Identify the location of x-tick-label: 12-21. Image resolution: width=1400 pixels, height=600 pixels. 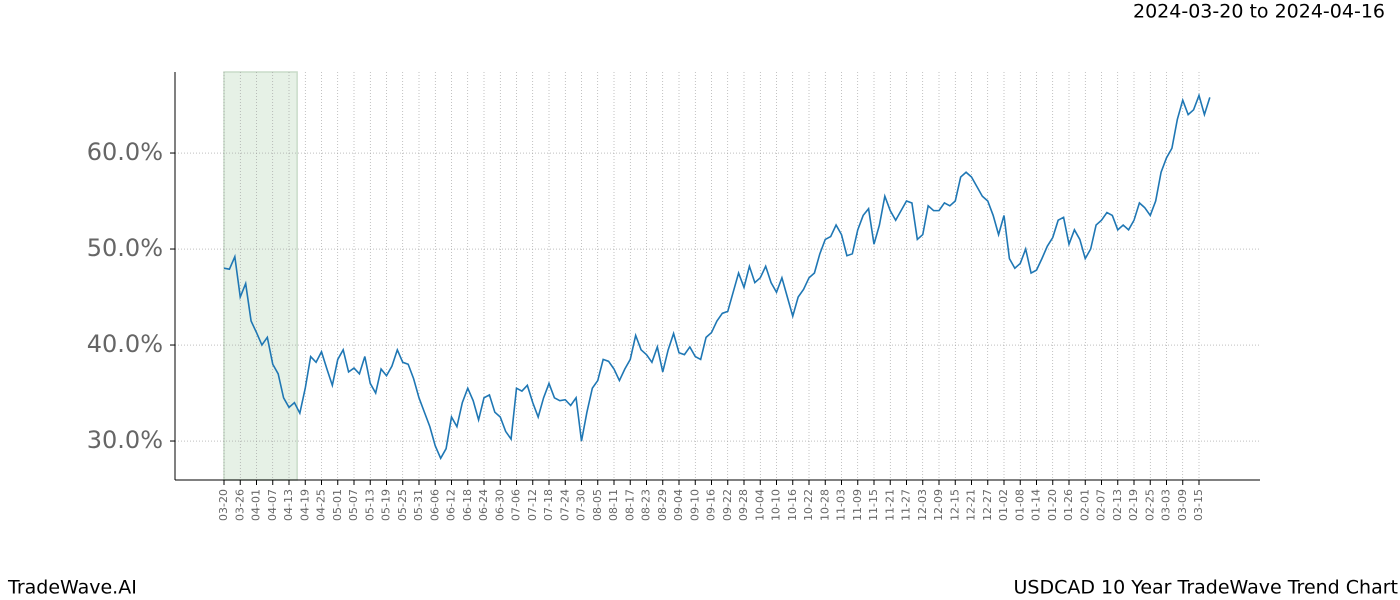
(971, 505).